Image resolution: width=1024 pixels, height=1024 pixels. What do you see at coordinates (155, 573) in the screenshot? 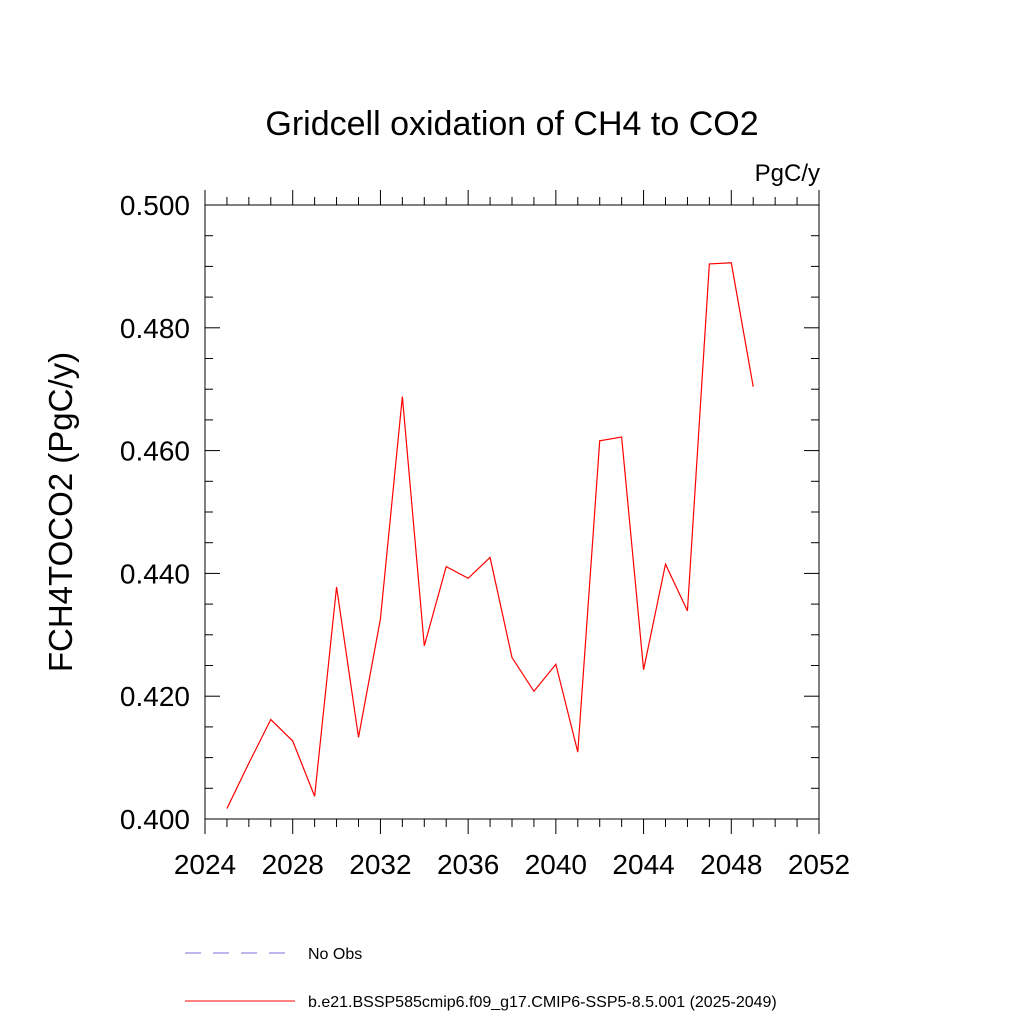
I see `y-tick-label: 0.440` at bounding box center [155, 573].